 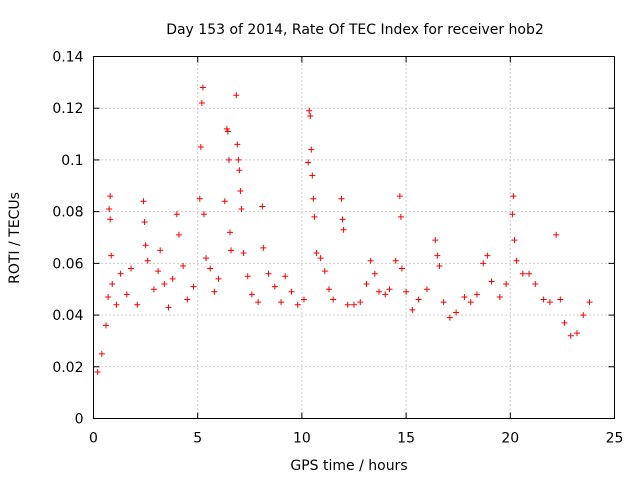 I want to click on y-tick-label: 0.06, so click(x=67, y=264).